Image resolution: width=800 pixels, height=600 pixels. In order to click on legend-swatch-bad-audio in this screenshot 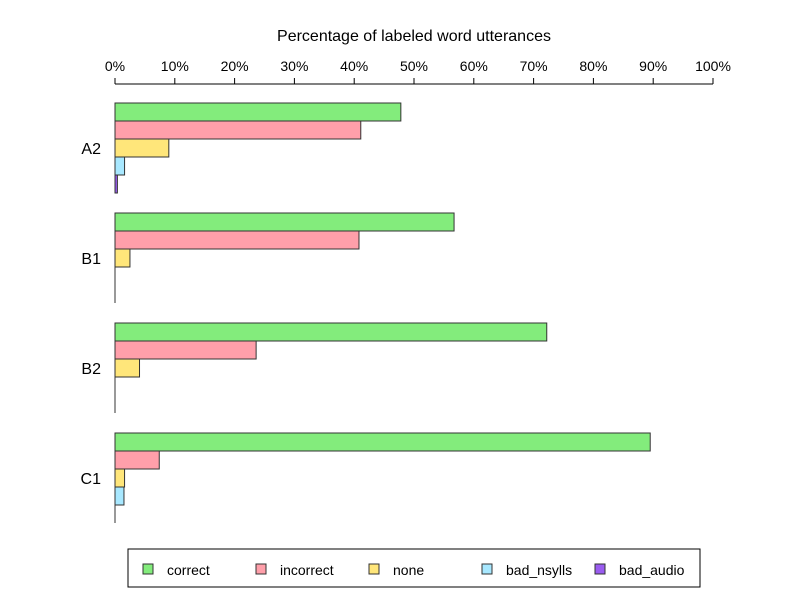, I will do `click(600, 569)`.